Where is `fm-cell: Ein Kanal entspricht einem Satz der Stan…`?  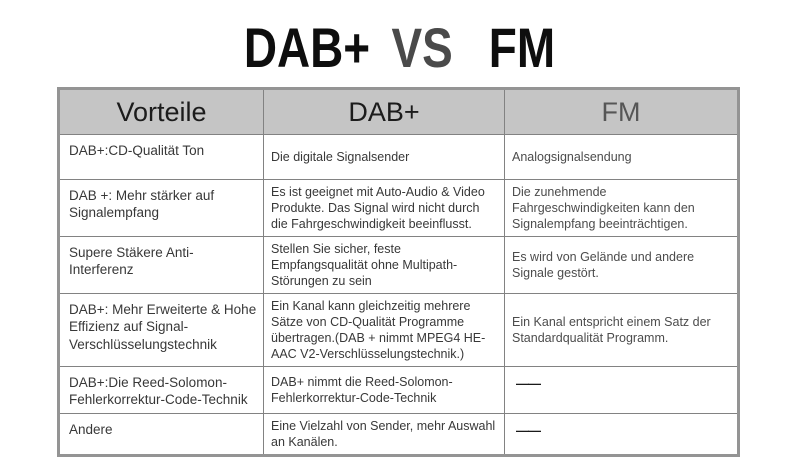 fm-cell: Ein Kanal entspricht einem Satz der Stan… is located at coordinates (621, 330).